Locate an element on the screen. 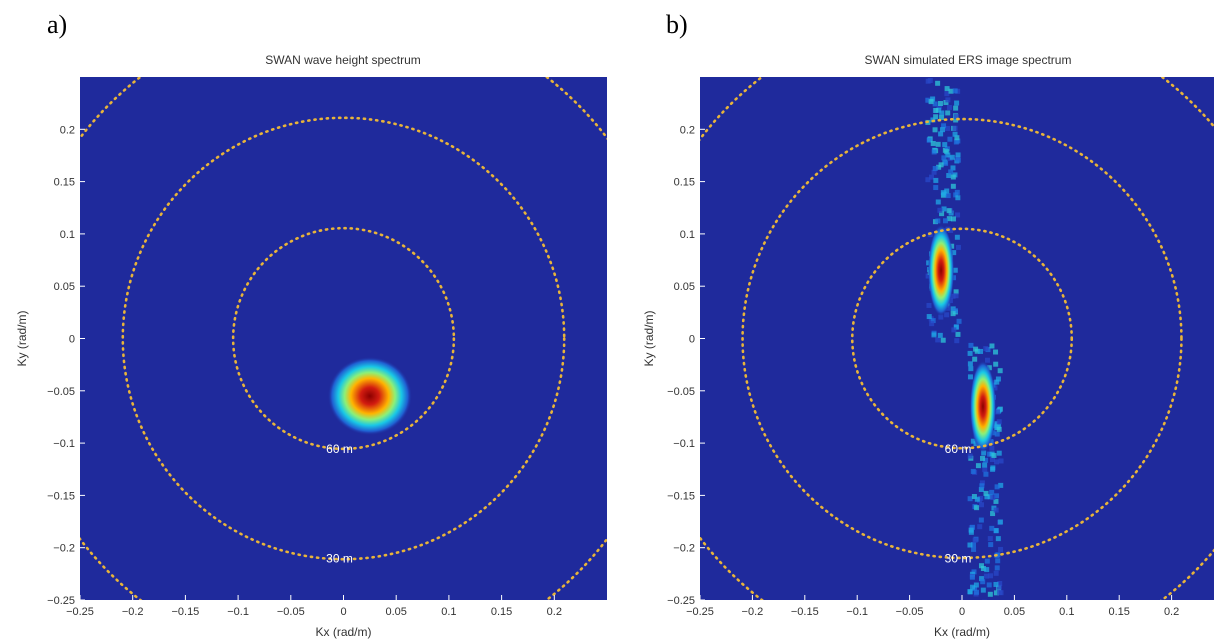  y-tick-label: 0.05 is located at coordinates (64, 287).